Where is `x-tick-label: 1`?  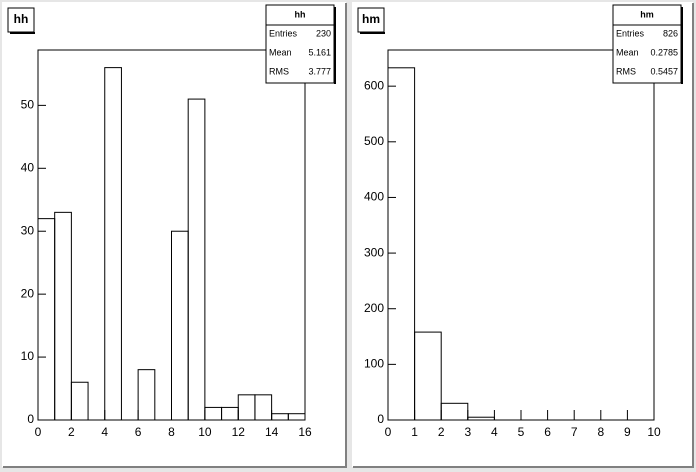 x-tick-label: 1 is located at coordinates (414, 432).